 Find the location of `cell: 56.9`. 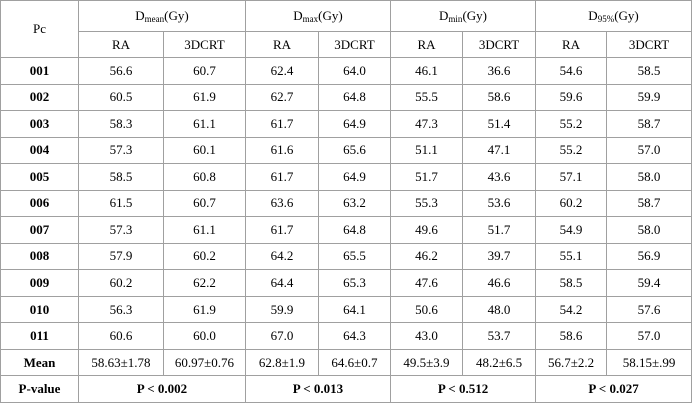

cell: 56.9 is located at coordinates (649, 256).